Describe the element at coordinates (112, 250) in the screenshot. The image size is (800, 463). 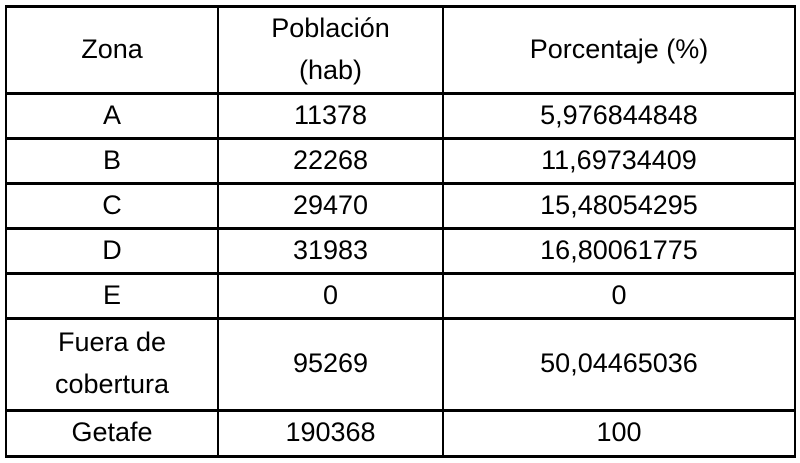
I see `cell-zona: D` at that location.